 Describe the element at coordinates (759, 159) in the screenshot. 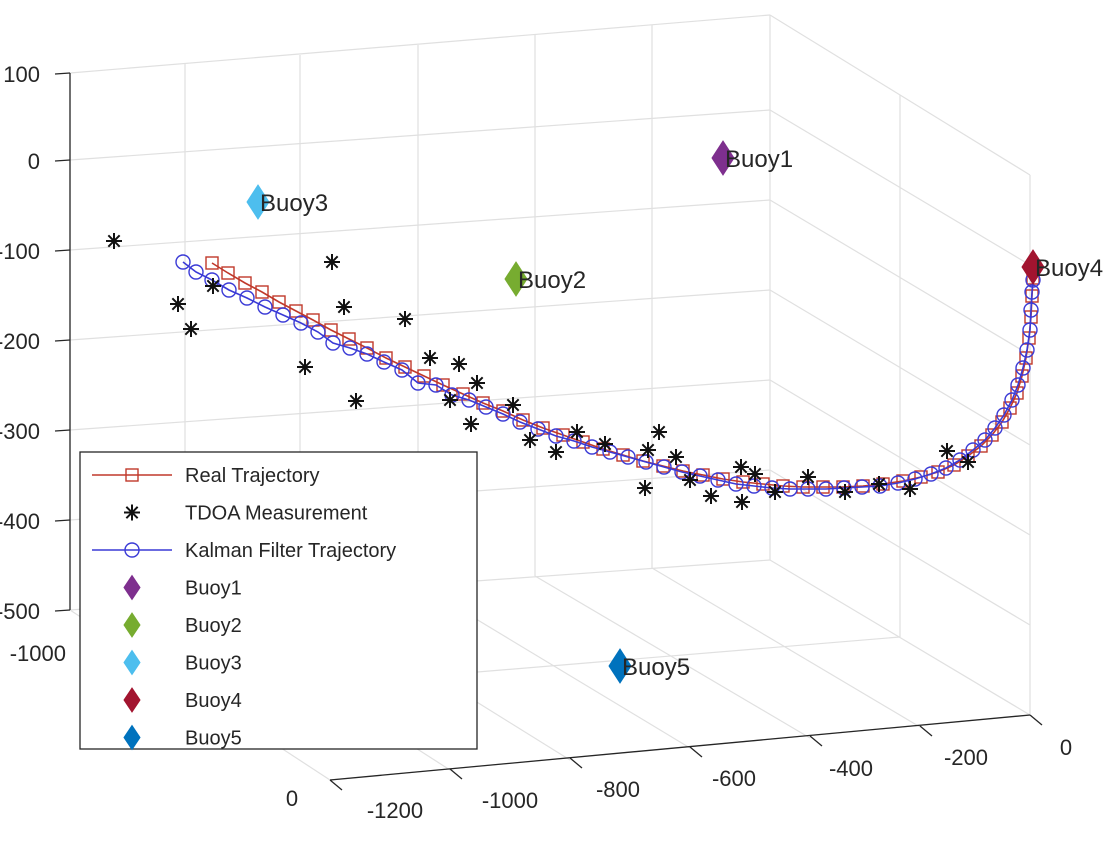

I see `buoy-label: Buoy1` at that location.